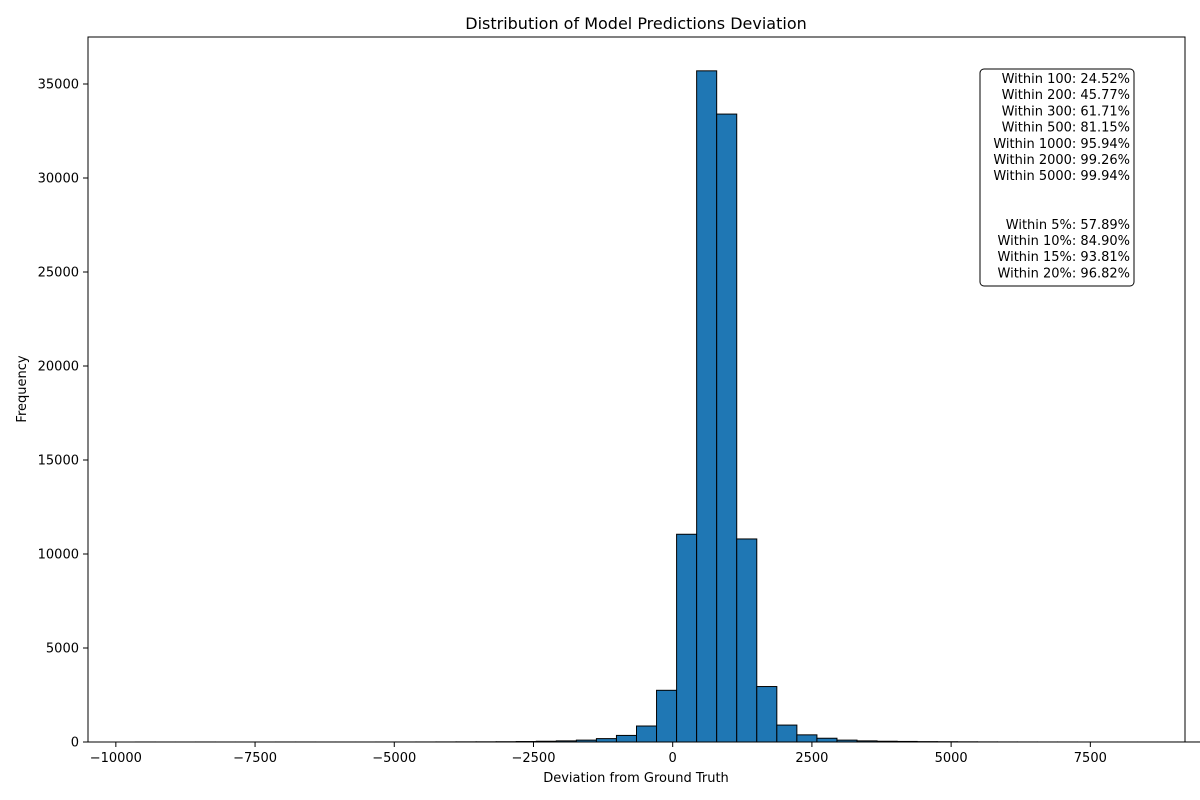 The height and width of the screenshot is (800, 1200). I want to click on annotation-line: Within 5%: 57.89%, so click(1068, 225).